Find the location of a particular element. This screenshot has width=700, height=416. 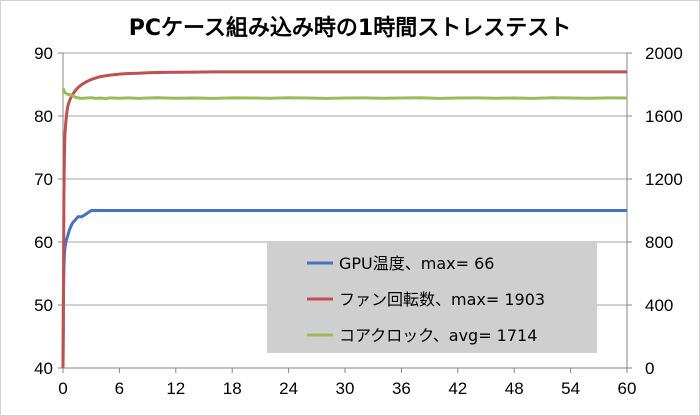

x-tick-label: 42 is located at coordinates (457, 388).